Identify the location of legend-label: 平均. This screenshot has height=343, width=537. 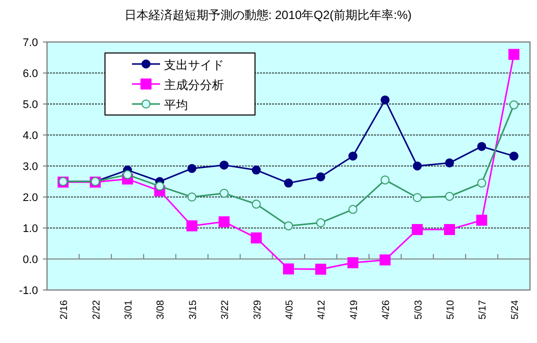
(176, 105).